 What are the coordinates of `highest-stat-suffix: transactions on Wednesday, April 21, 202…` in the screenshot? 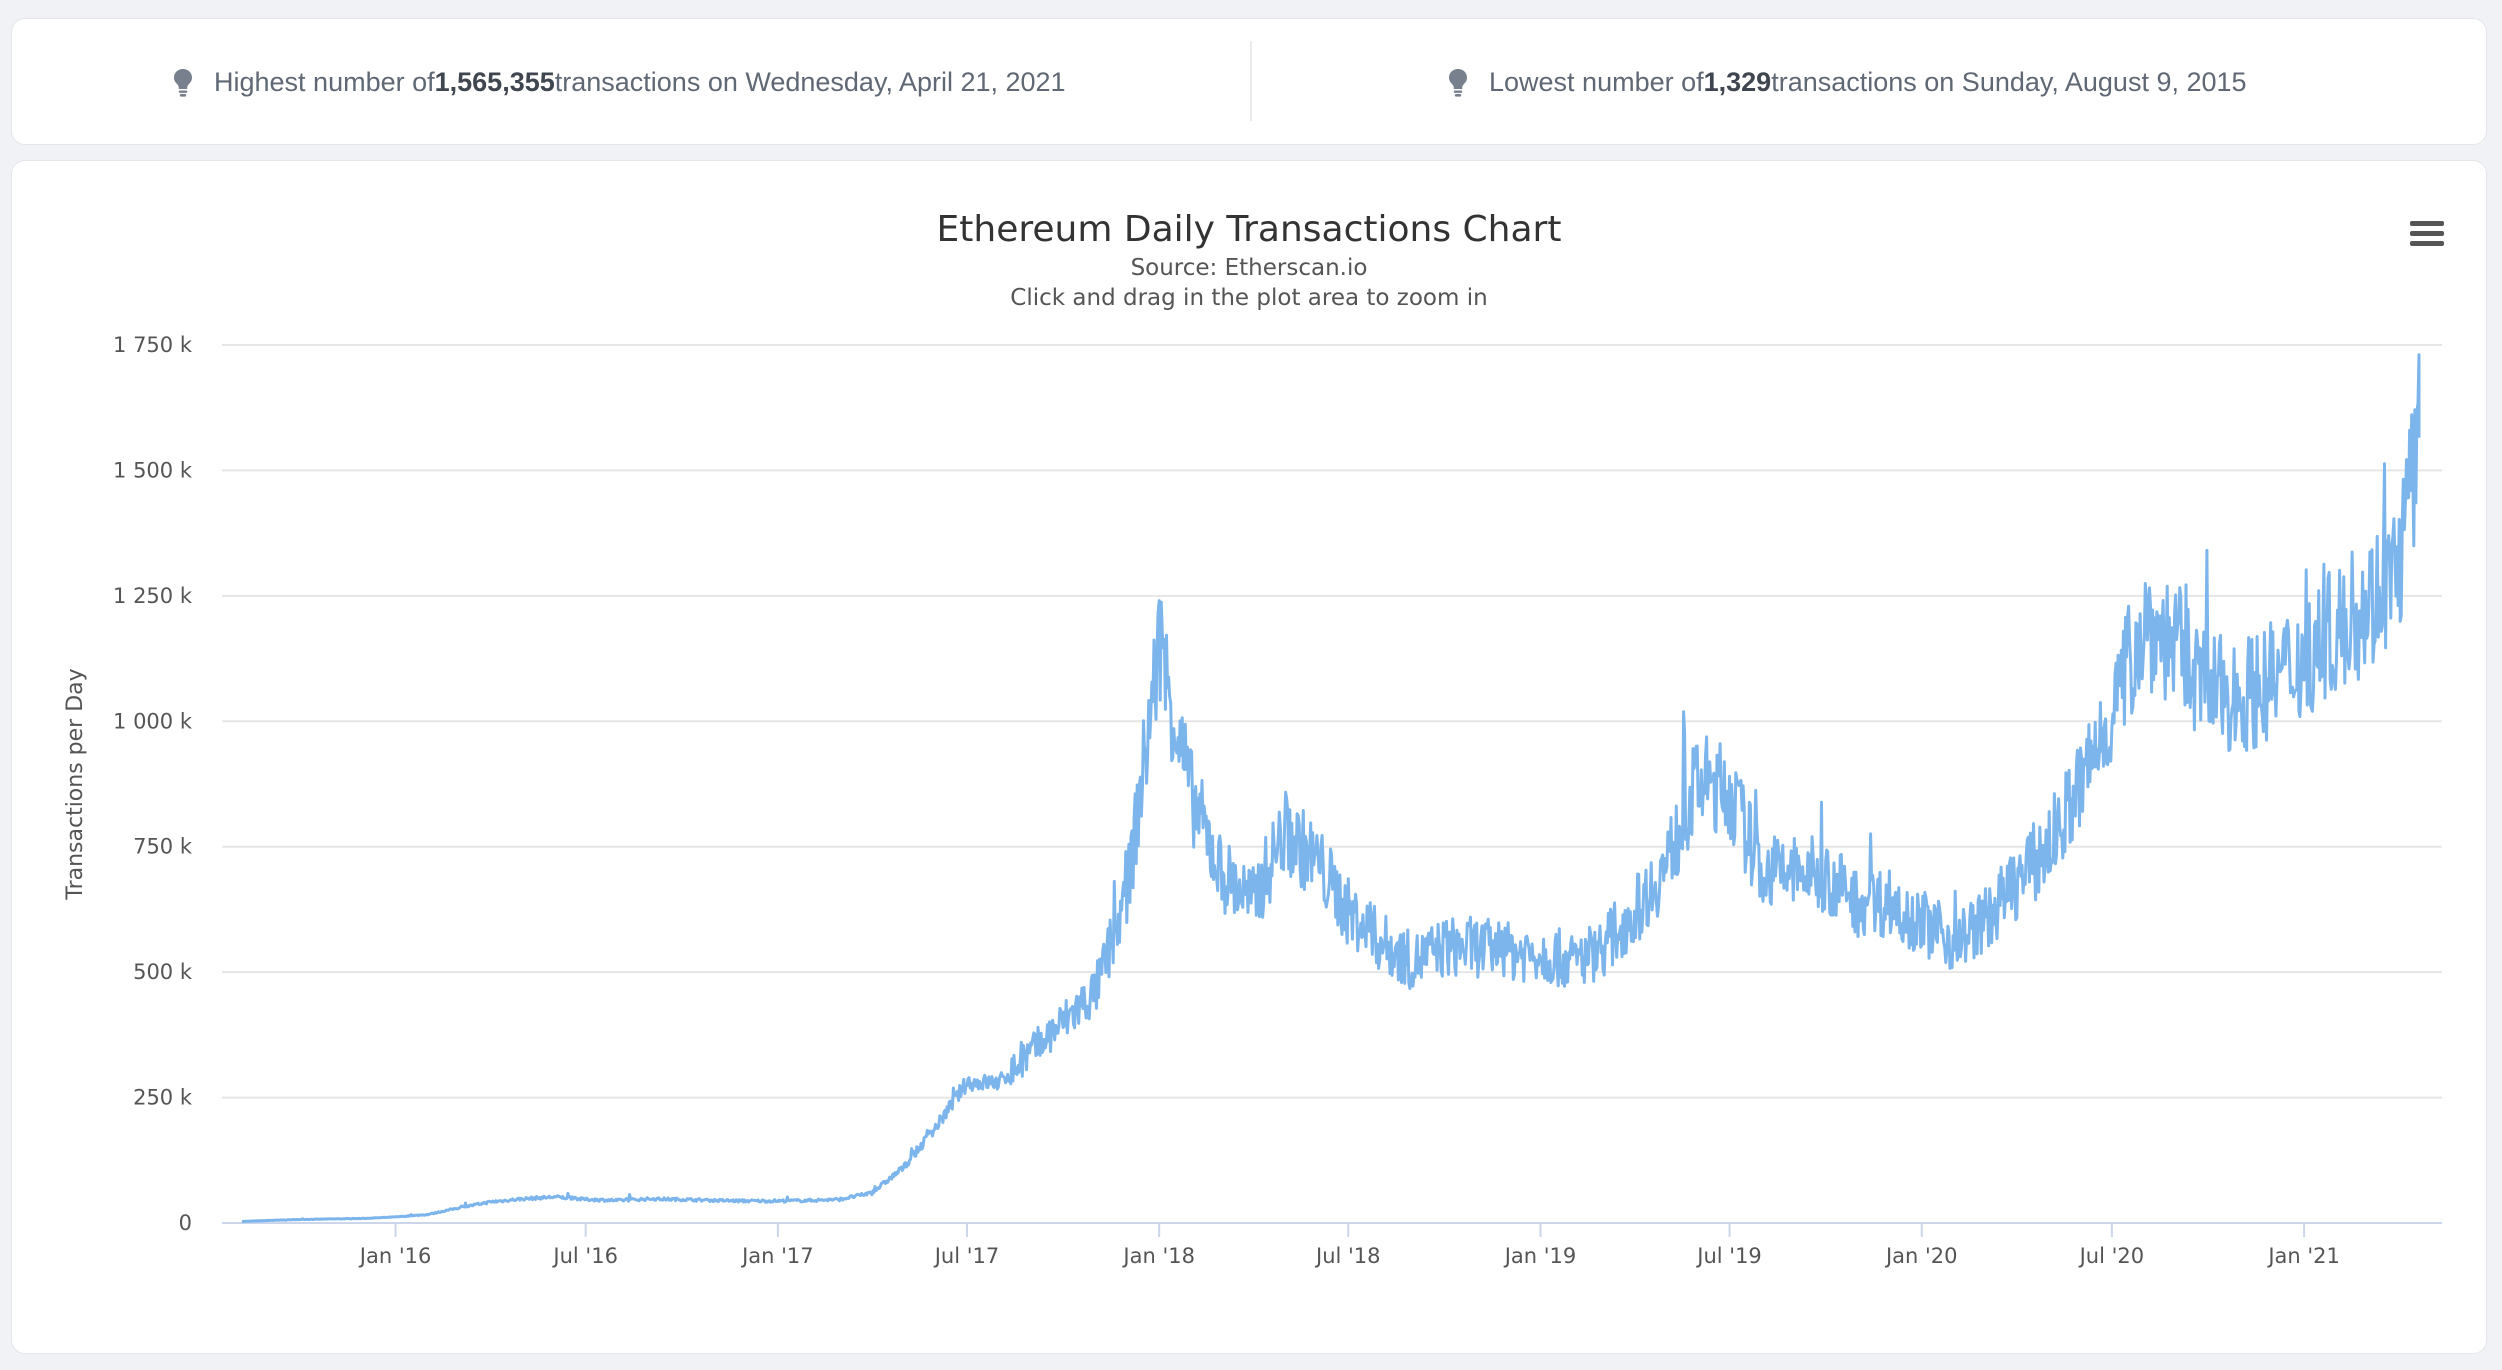 It's located at (810, 82).